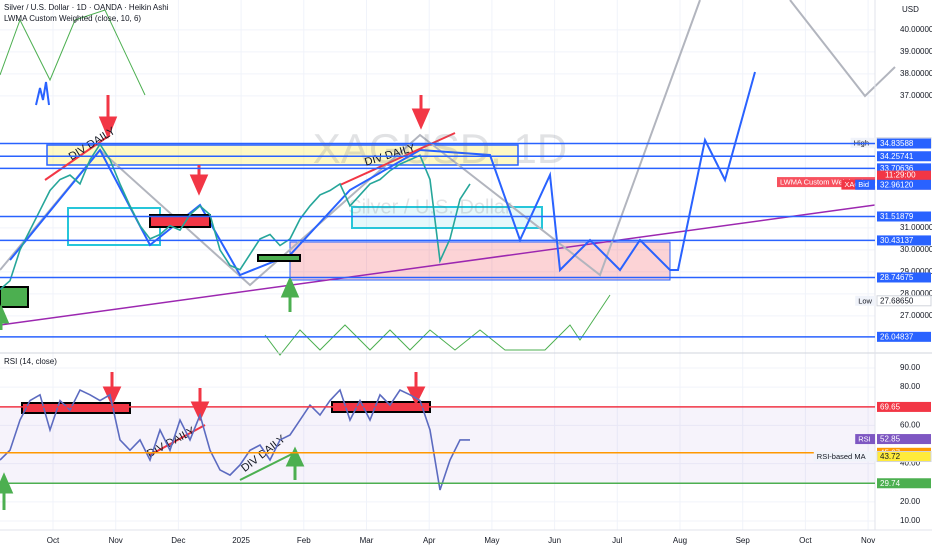 The height and width of the screenshot is (550, 932). What do you see at coordinates (897, 143) in the screenshot?
I see `price-tag-label: 34.83588` at bounding box center [897, 143].